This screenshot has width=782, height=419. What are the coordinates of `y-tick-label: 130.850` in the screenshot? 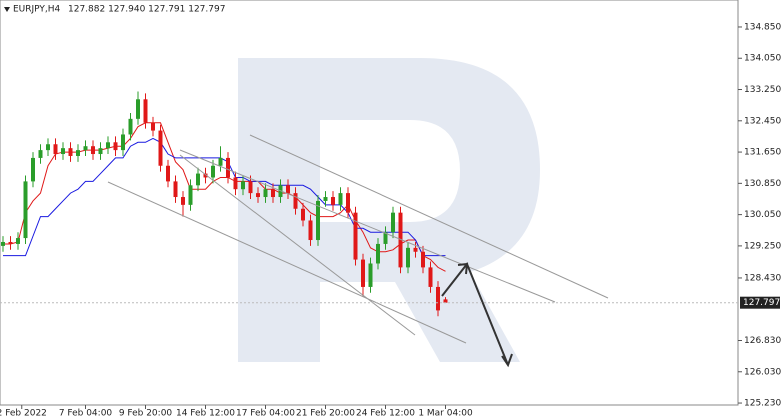 It's located at (762, 184).